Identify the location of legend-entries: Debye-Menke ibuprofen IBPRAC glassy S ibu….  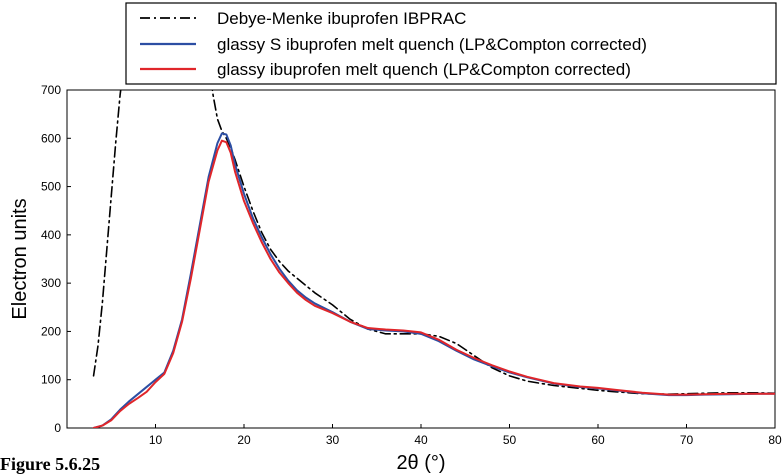
(393, 44).